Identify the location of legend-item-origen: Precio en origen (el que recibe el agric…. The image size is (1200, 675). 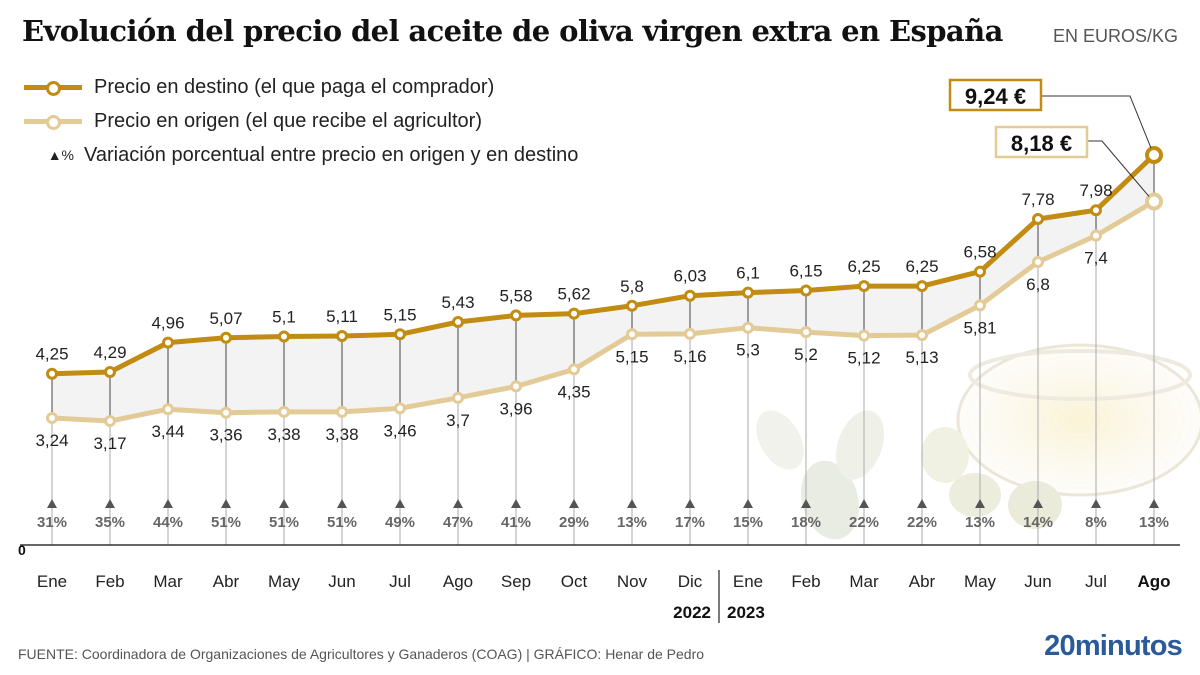
(252, 121).